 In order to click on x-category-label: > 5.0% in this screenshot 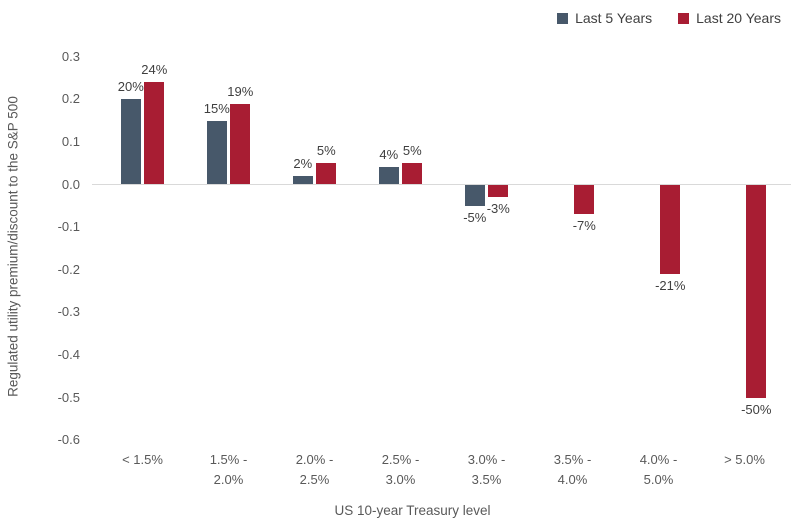, I will do `click(744, 459)`.